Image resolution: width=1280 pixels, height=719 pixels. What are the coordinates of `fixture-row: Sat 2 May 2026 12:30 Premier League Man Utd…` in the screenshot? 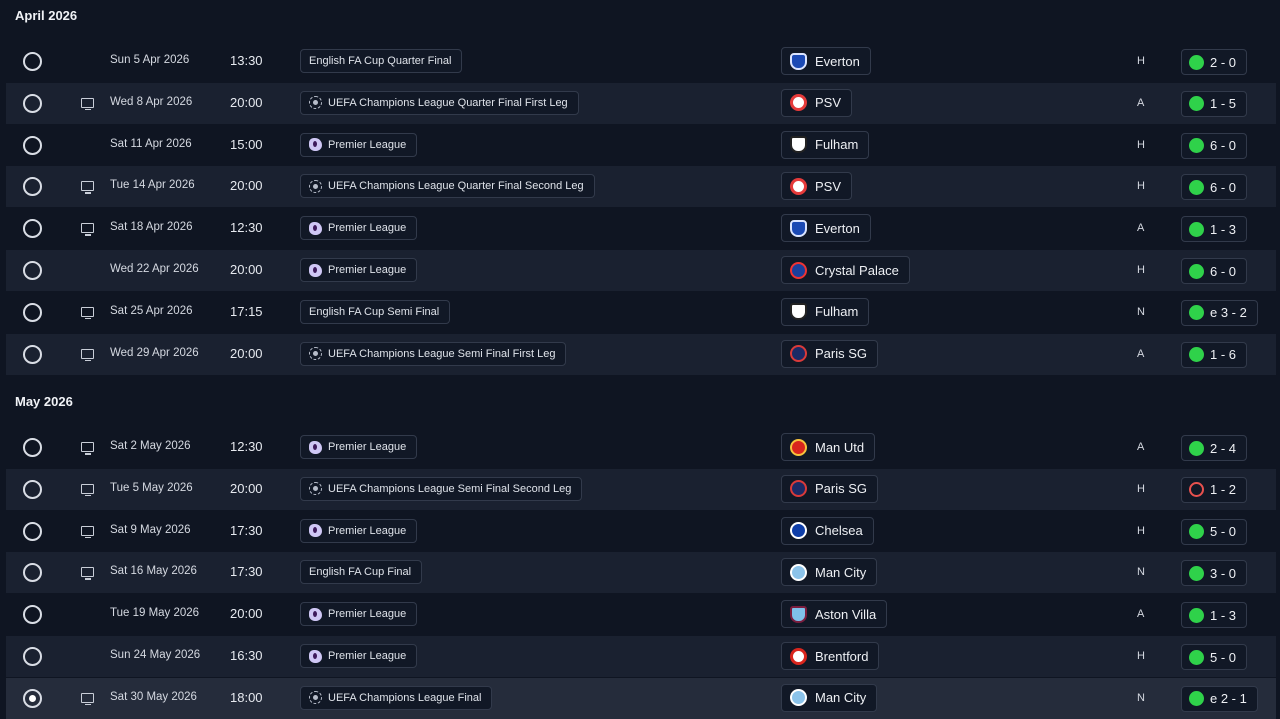 It's located at (641, 447).